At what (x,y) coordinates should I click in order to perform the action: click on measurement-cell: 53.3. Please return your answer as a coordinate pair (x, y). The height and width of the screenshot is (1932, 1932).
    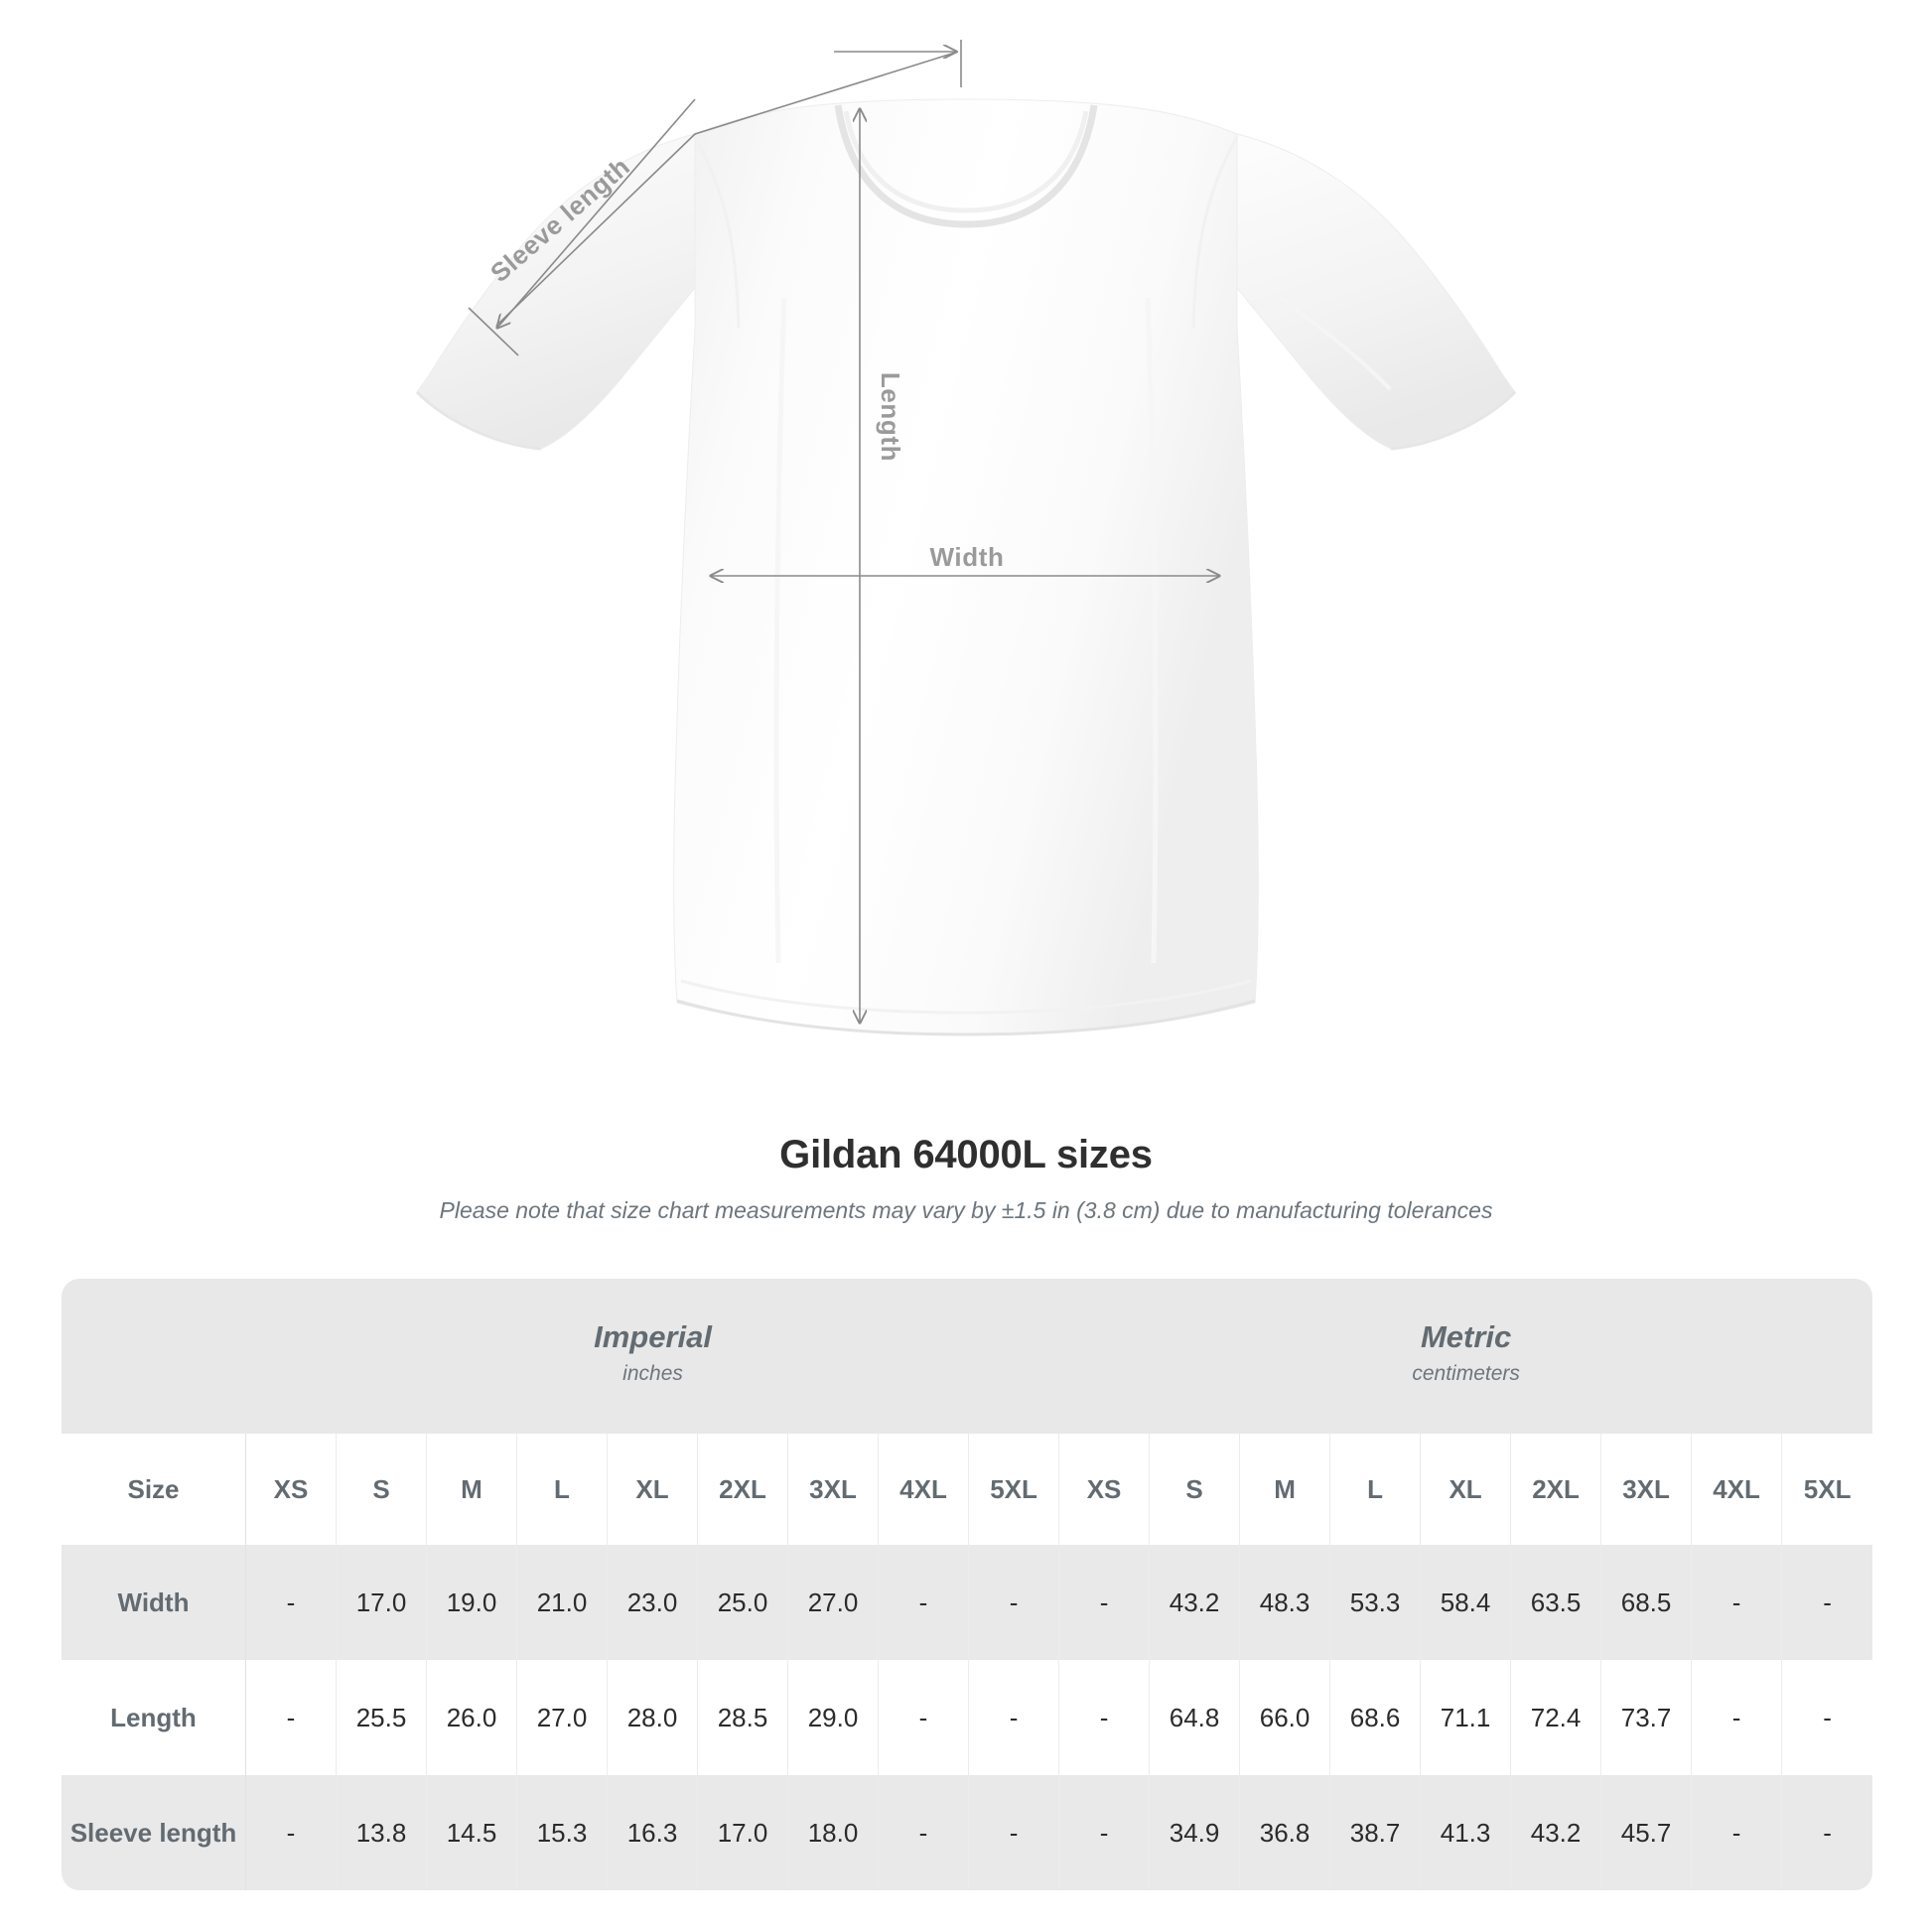
    Looking at the image, I should click on (1376, 1602).